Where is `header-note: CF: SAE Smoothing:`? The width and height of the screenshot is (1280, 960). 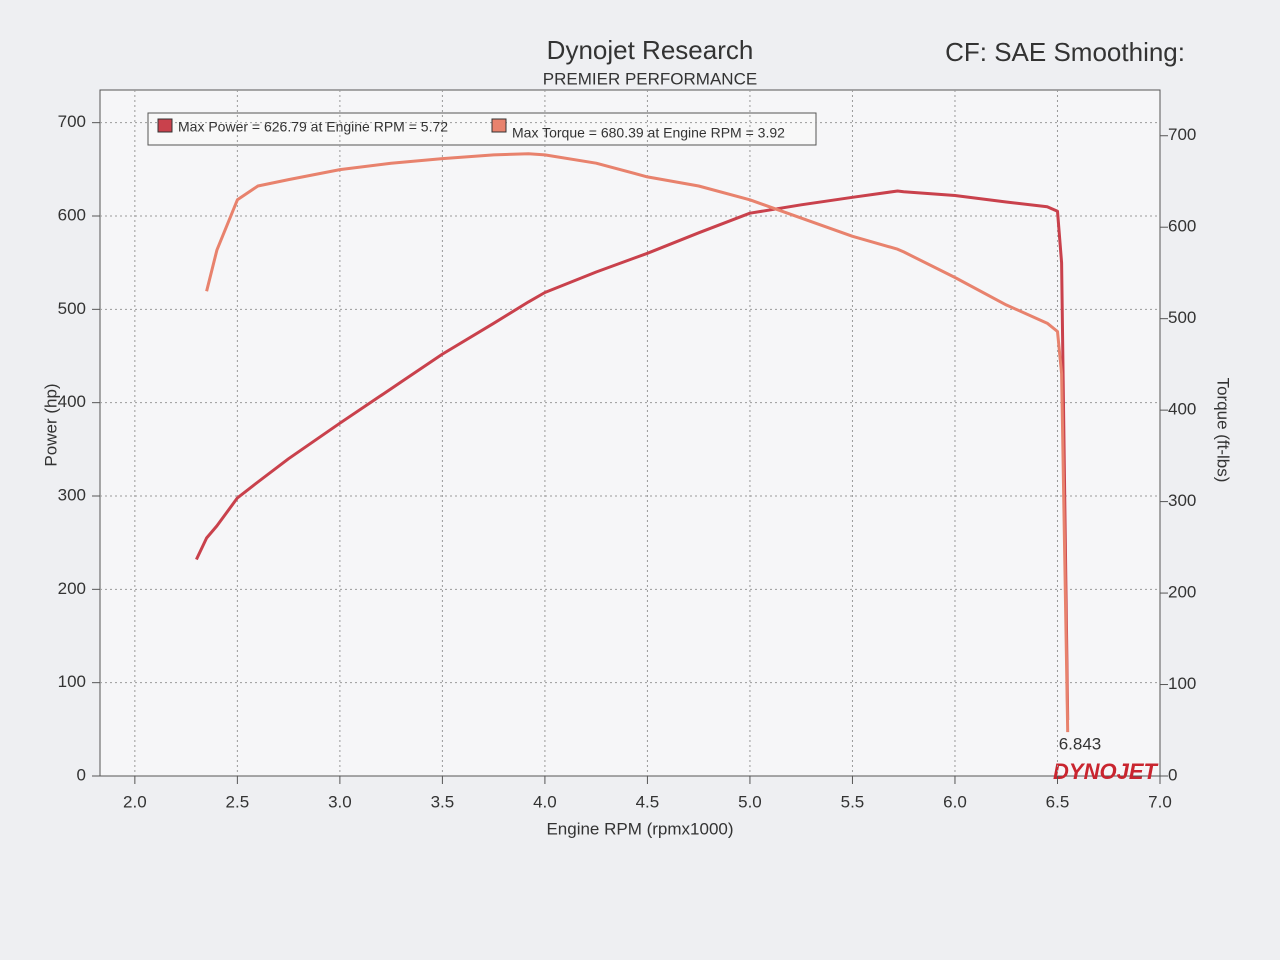 header-note: CF: SAE Smoothing: is located at coordinates (1065, 52).